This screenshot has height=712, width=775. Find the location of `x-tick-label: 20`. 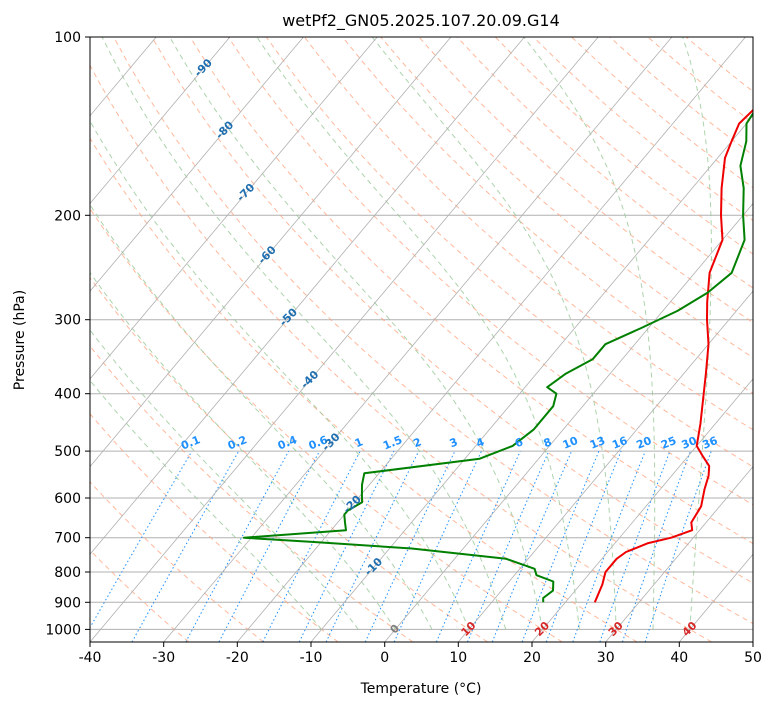

x-tick-label: 20 is located at coordinates (532, 658).